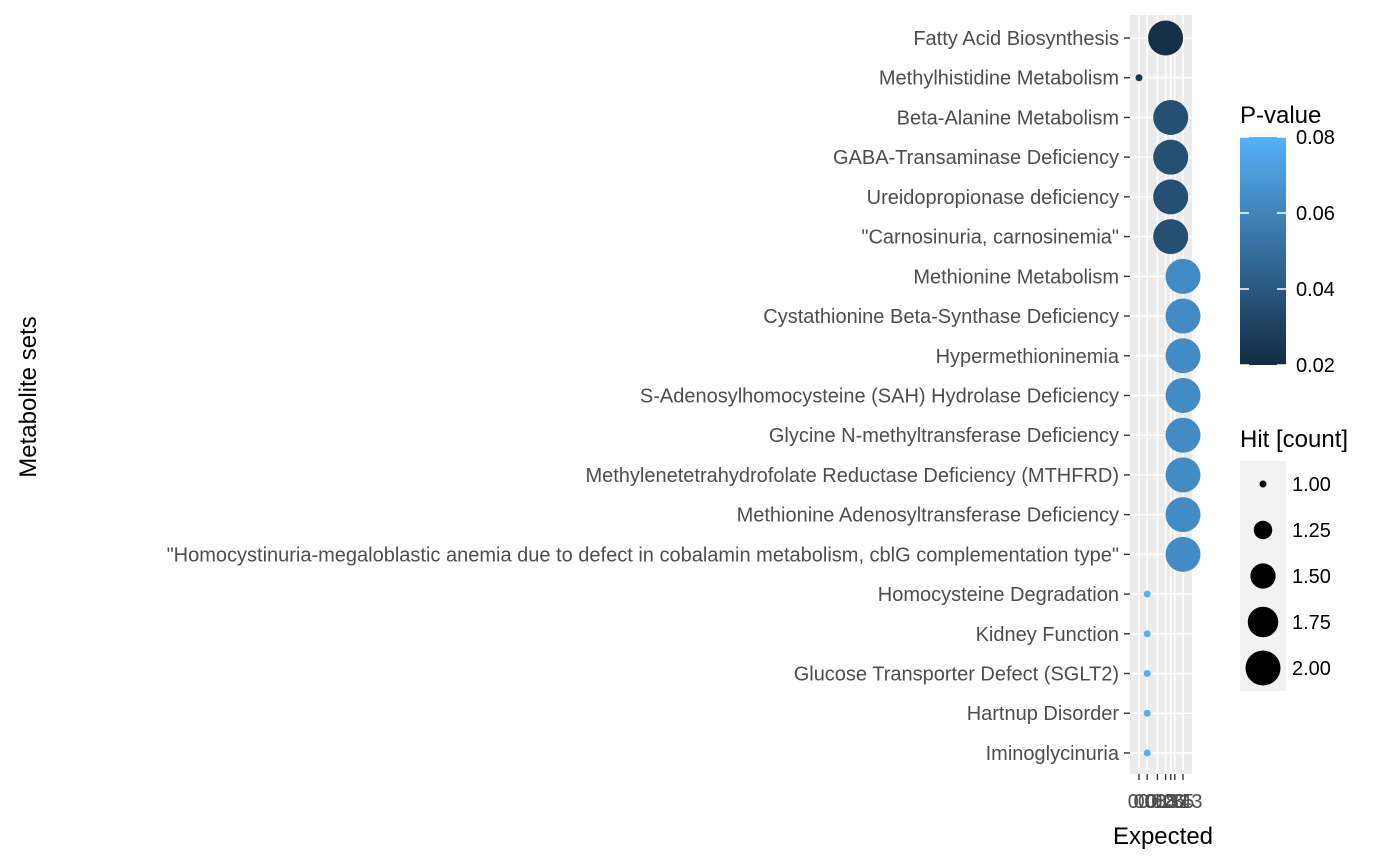 The width and height of the screenshot is (1400, 865). What do you see at coordinates (1311, 623) in the screenshot?
I see `size-key-label: 1.75` at bounding box center [1311, 623].